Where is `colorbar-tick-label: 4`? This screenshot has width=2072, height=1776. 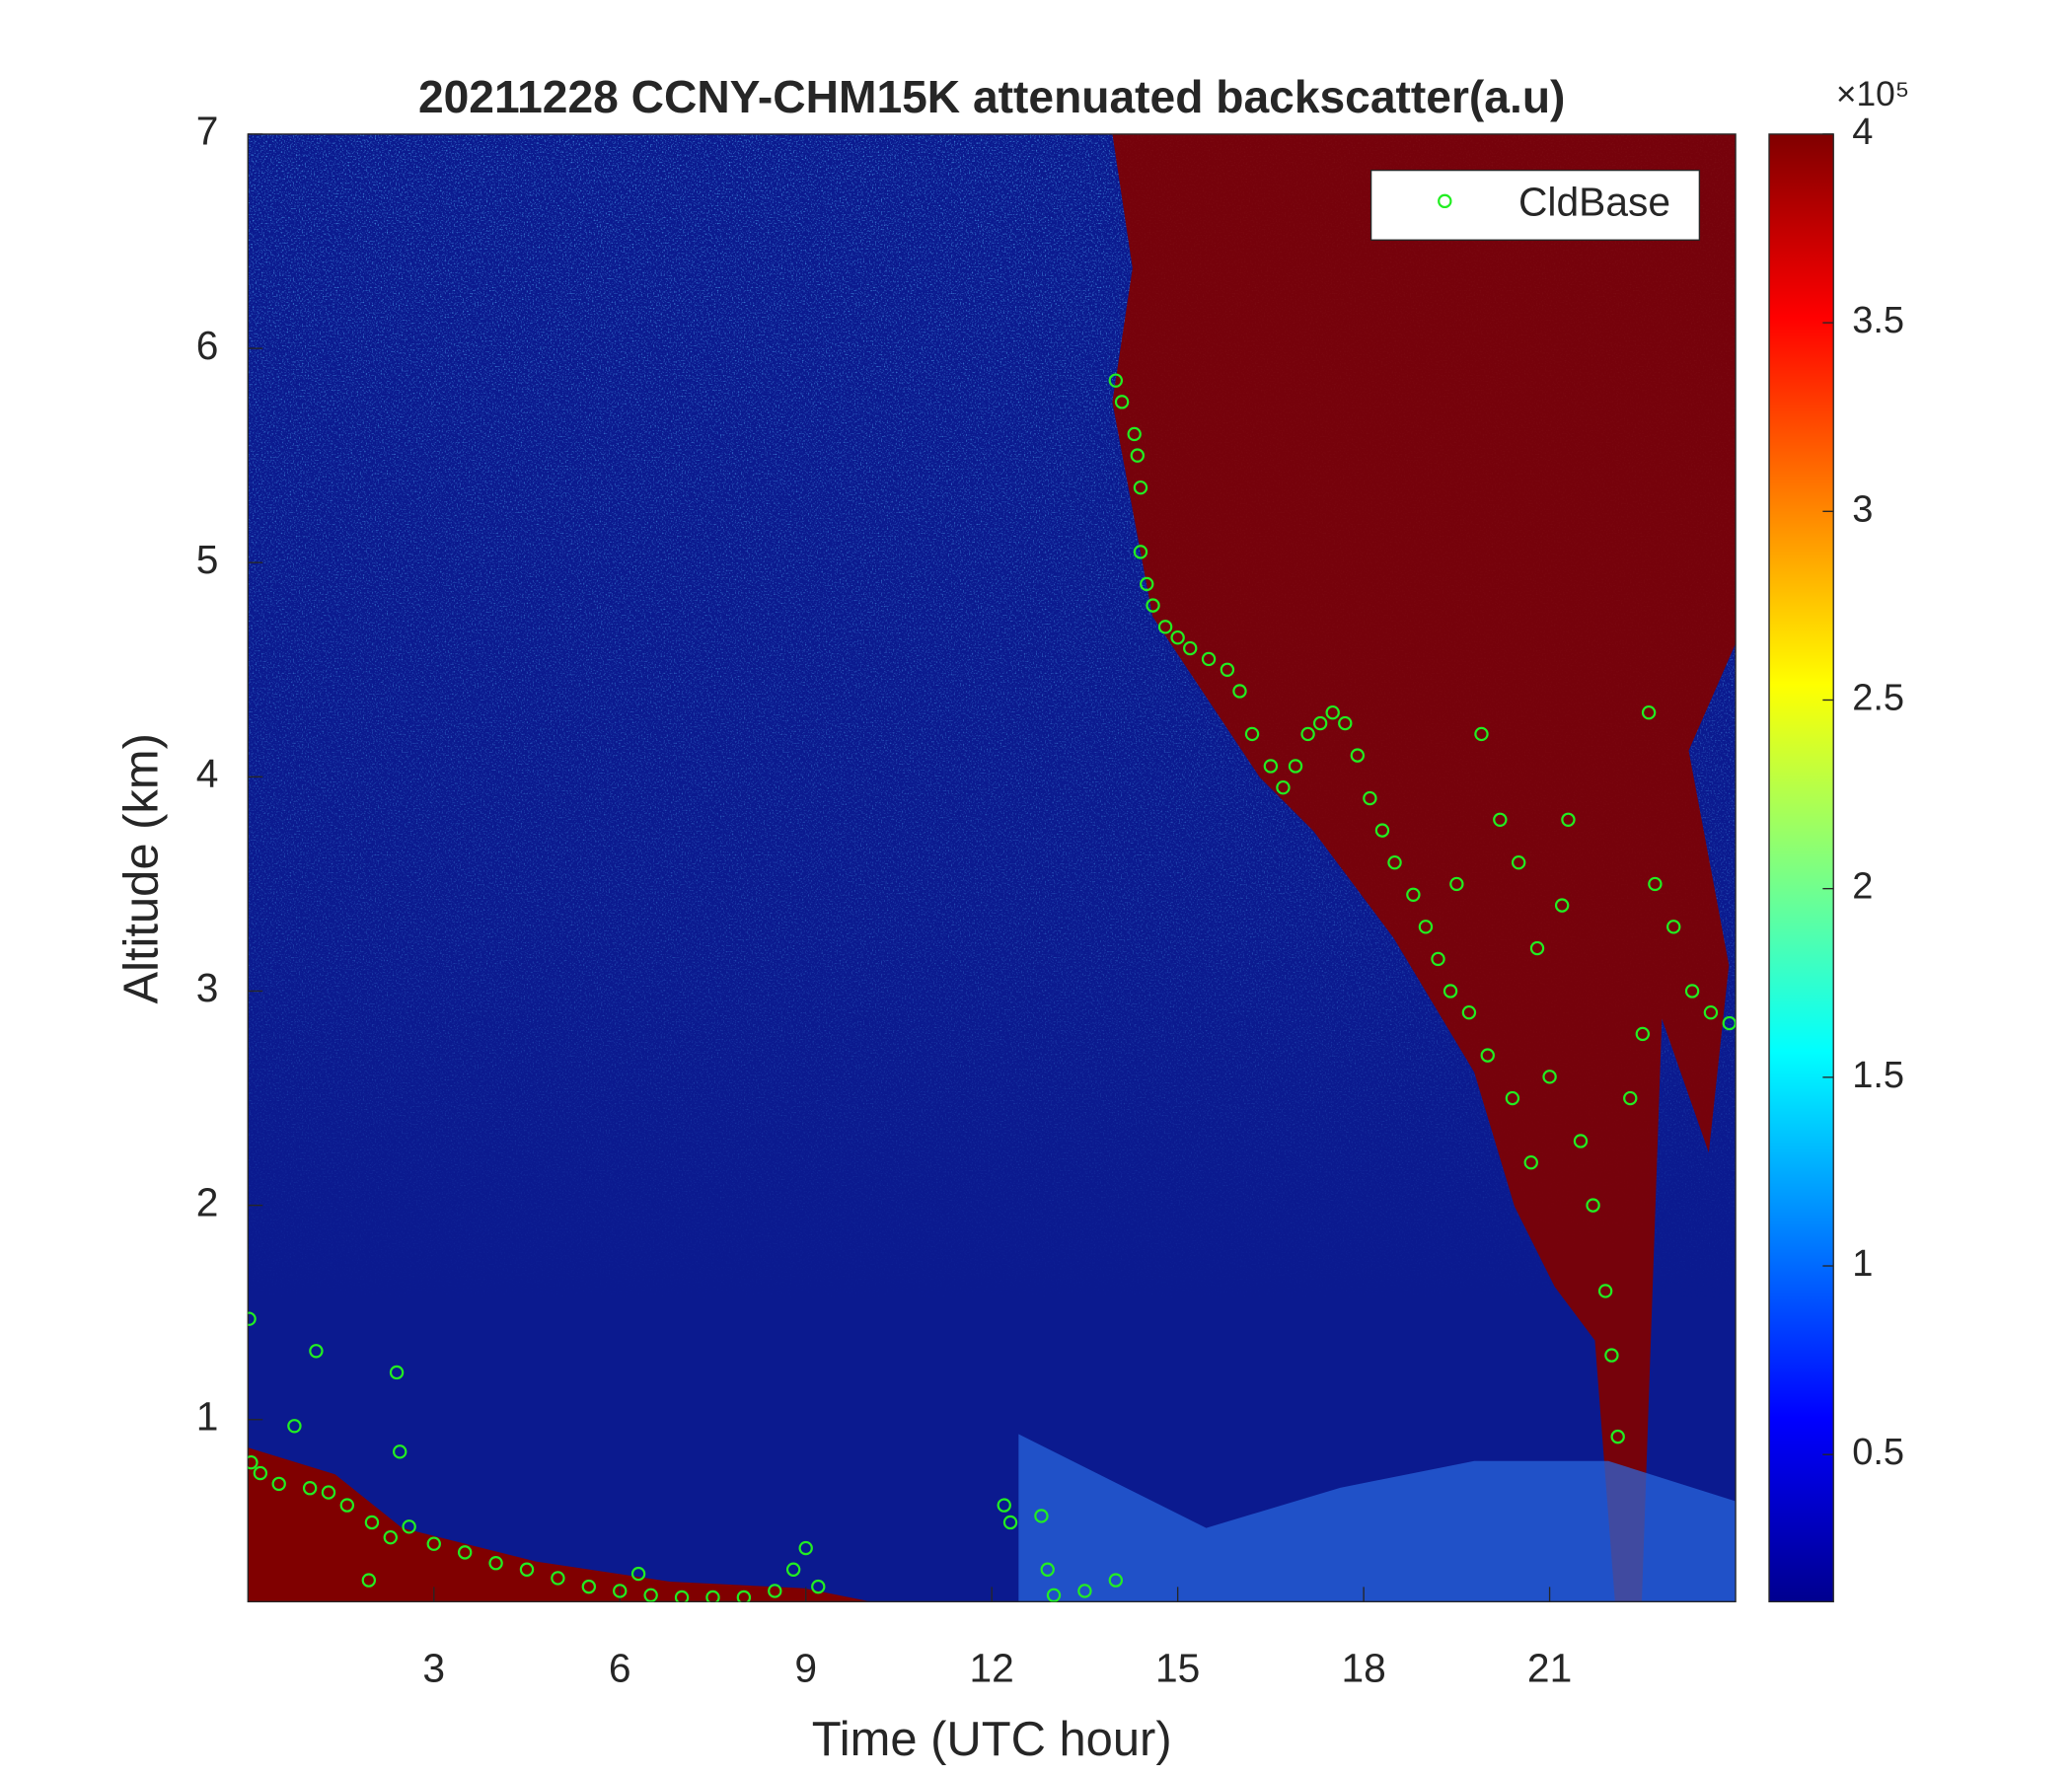 colorbar-tick-label: 4 is located at coordinates (1862, 132).